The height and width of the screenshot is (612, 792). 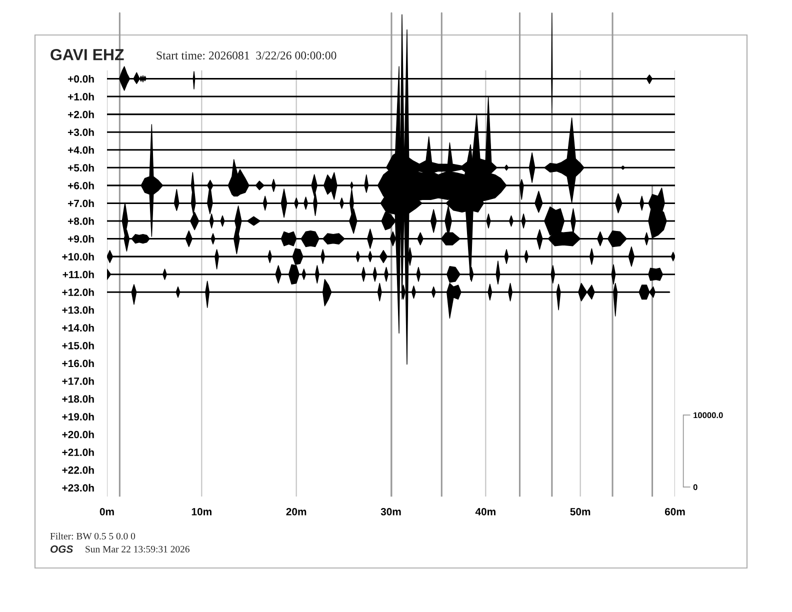 I want to click on y-tick-label: +15.0h, so click(x=78, y=346).